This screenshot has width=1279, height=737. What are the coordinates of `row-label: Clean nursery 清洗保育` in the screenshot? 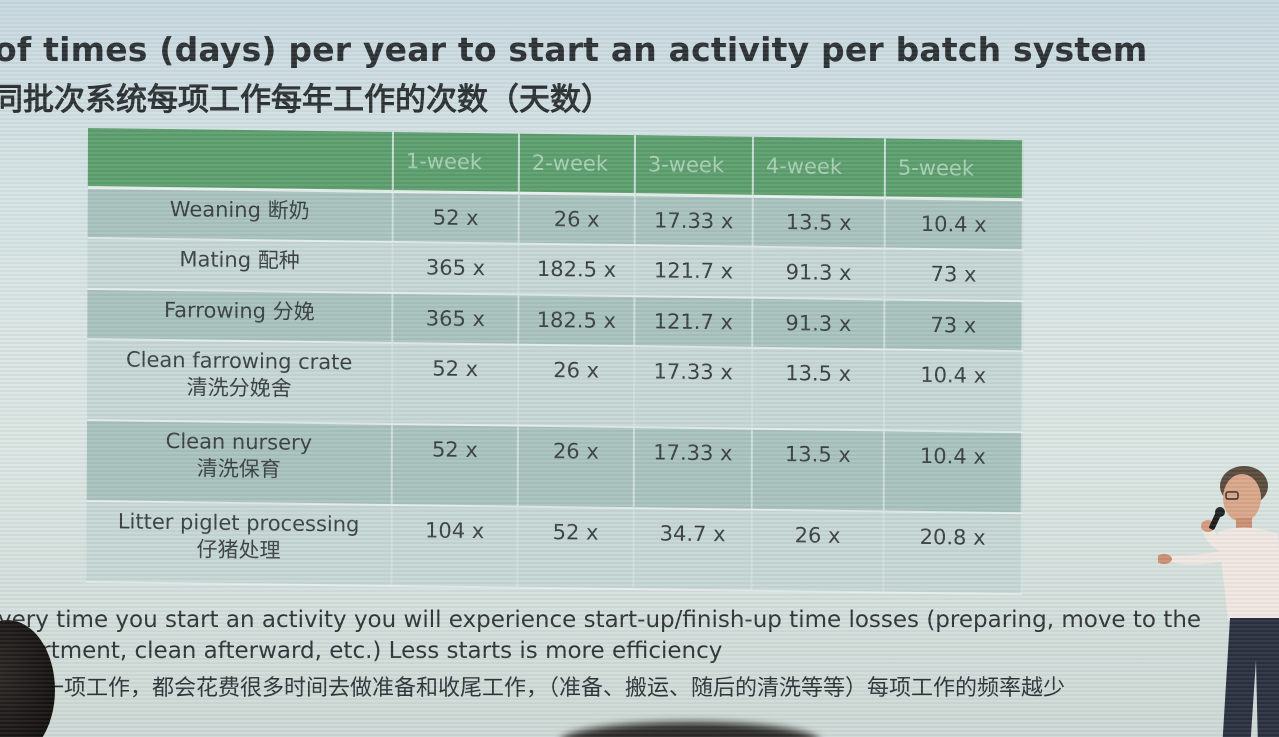 It's located at (239, 462).